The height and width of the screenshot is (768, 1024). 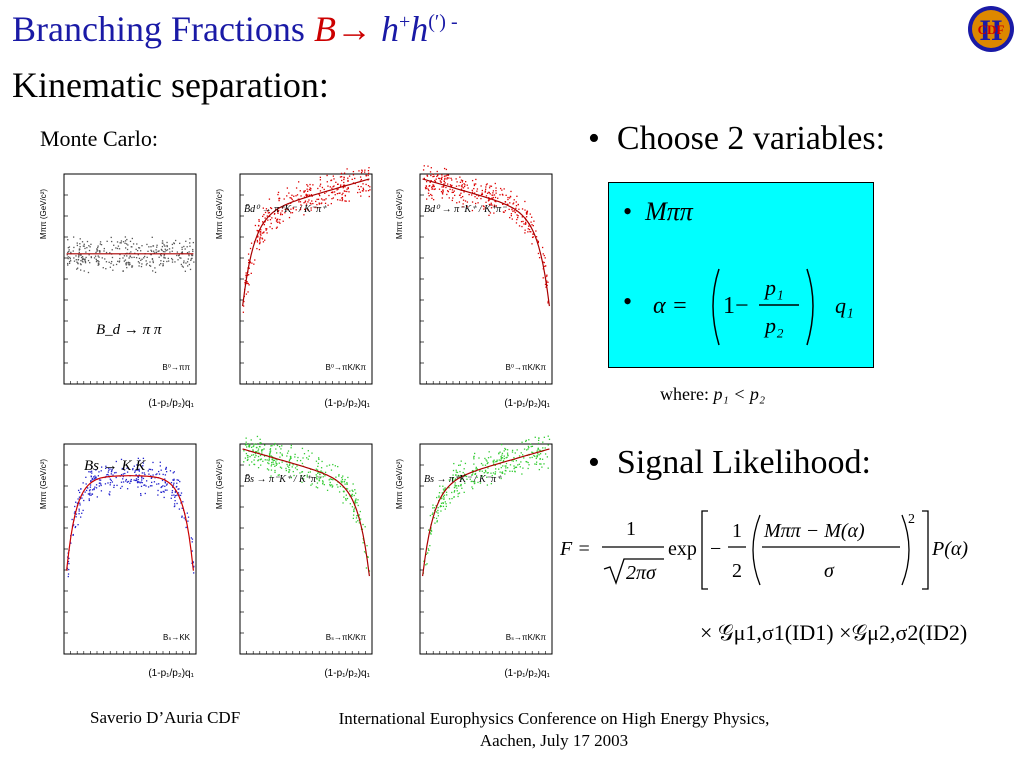 I want to click on formula-half-den: 2, so click(x=737, y=571).